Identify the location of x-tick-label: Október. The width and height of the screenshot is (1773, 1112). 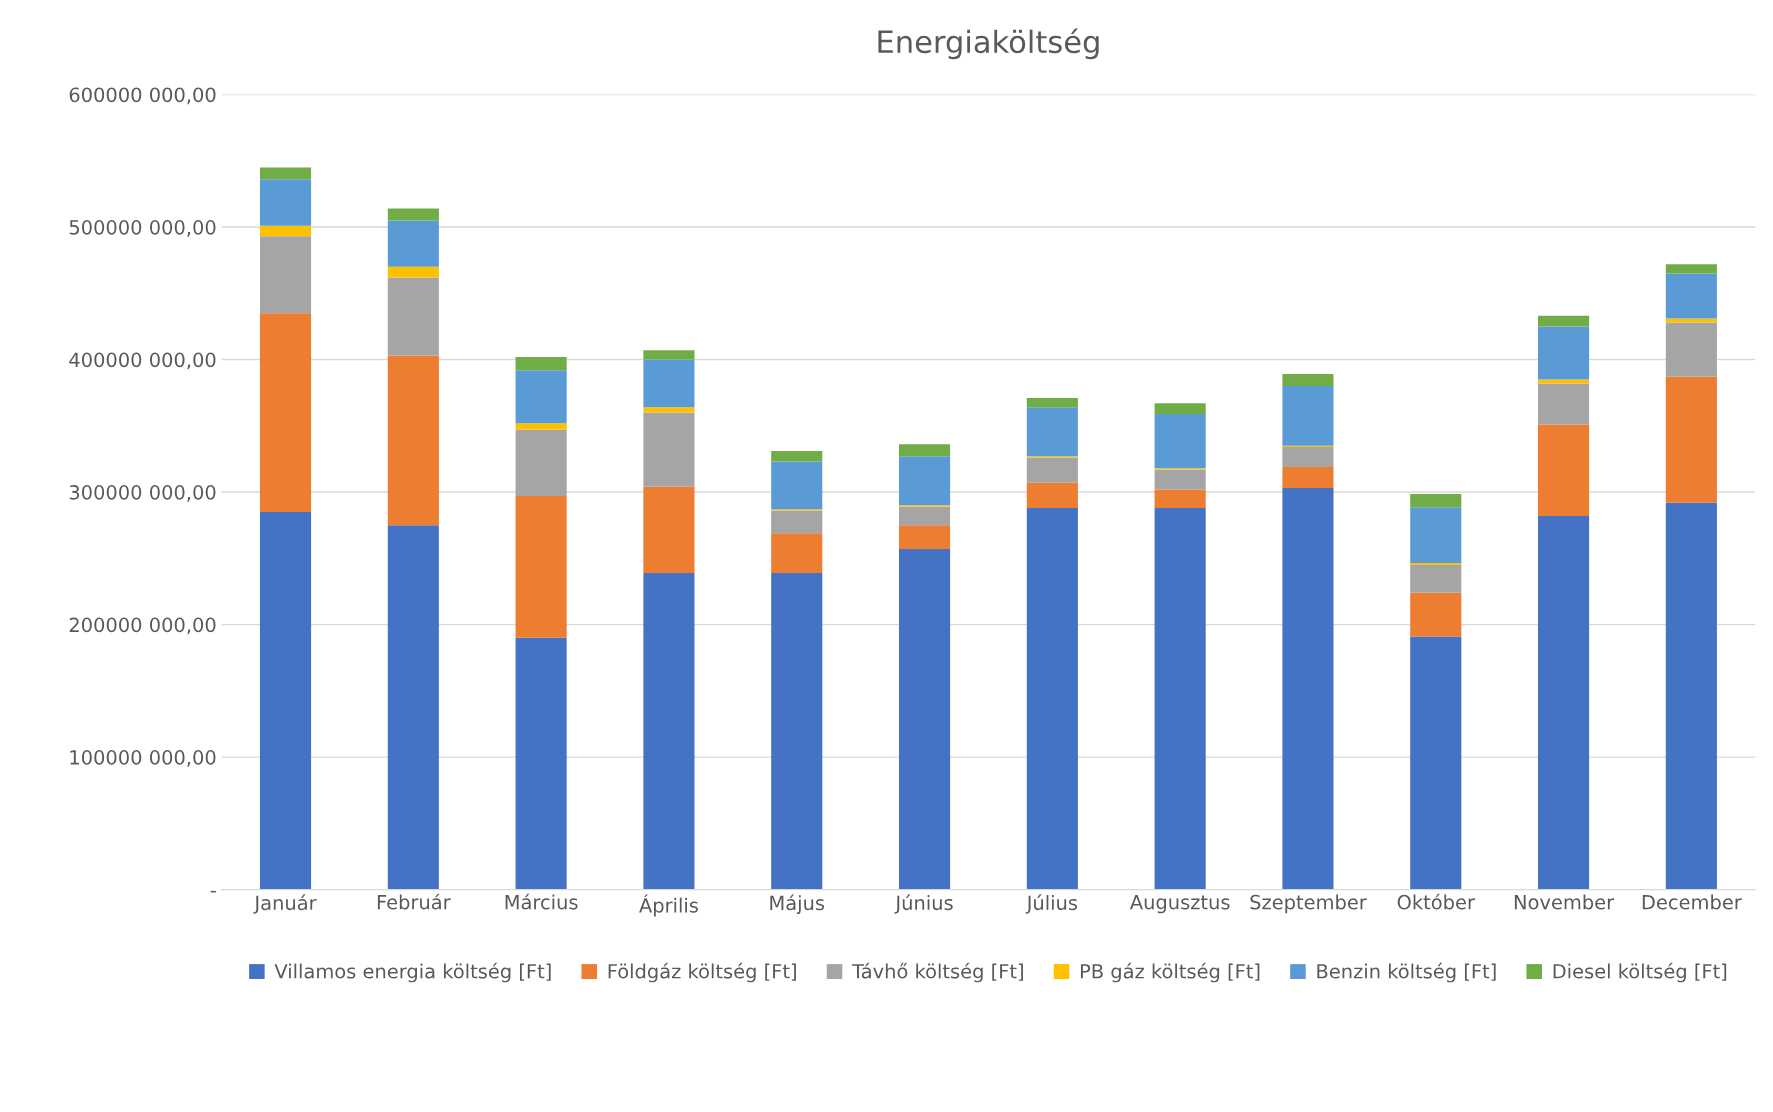
(1436, 901).